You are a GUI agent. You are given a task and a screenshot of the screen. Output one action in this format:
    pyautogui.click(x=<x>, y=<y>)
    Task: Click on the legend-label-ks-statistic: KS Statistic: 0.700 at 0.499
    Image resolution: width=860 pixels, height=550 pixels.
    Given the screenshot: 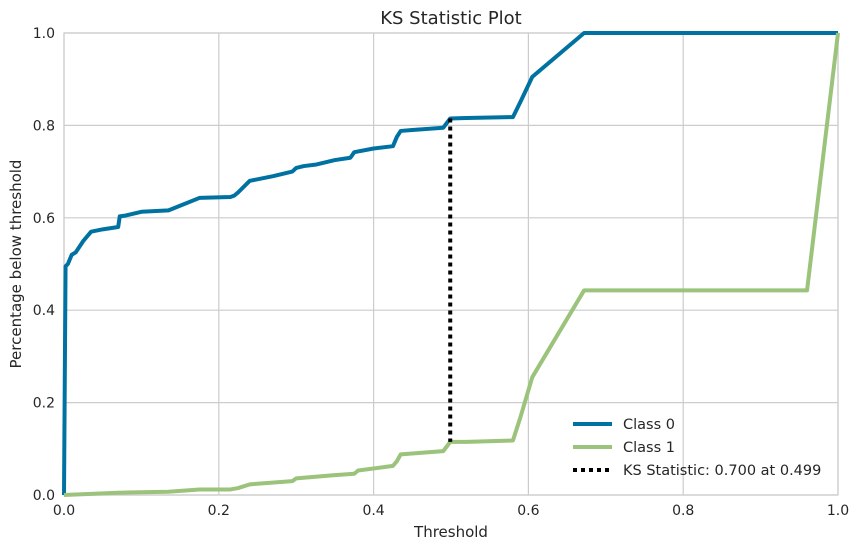 What is the action you would take?
    pyautogui.click(x=722, y=471)
    